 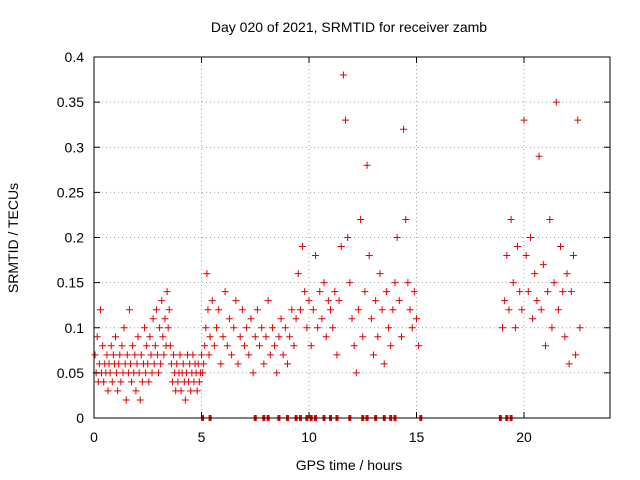 What do you see at coordinates (524, 437) in the screenshot?
I see `x-tick-label: 20` at bounding box center [524, 437].